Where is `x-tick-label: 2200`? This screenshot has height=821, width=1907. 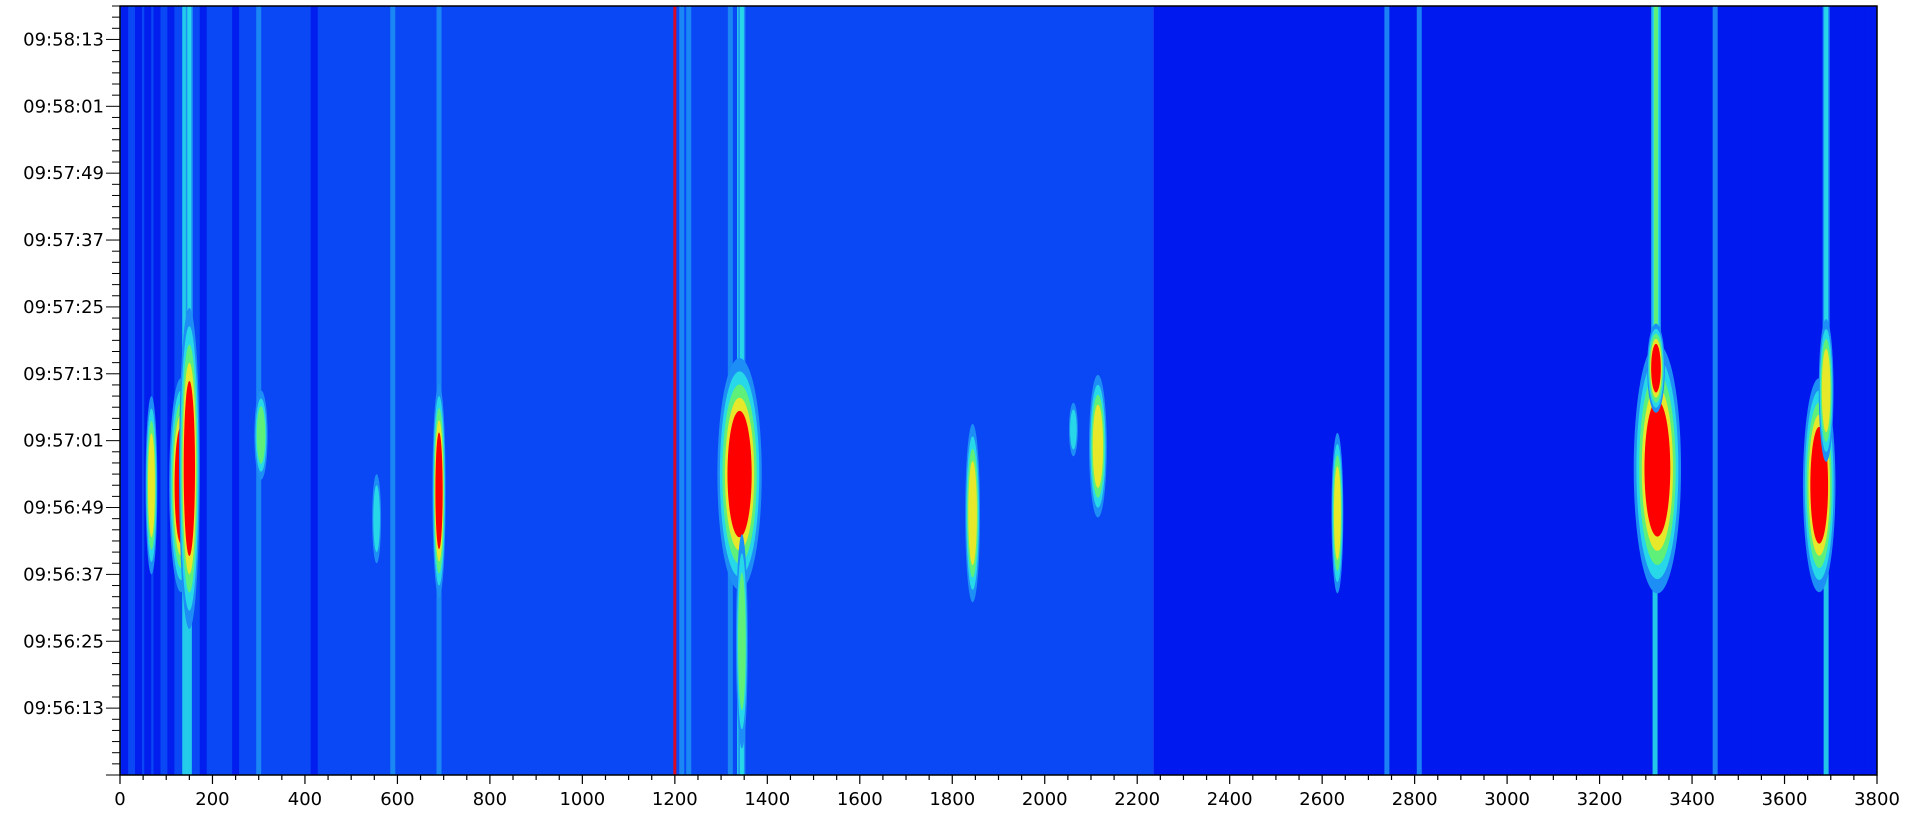
x-tick-label: 2200 is located at coordinates (1137, 799).